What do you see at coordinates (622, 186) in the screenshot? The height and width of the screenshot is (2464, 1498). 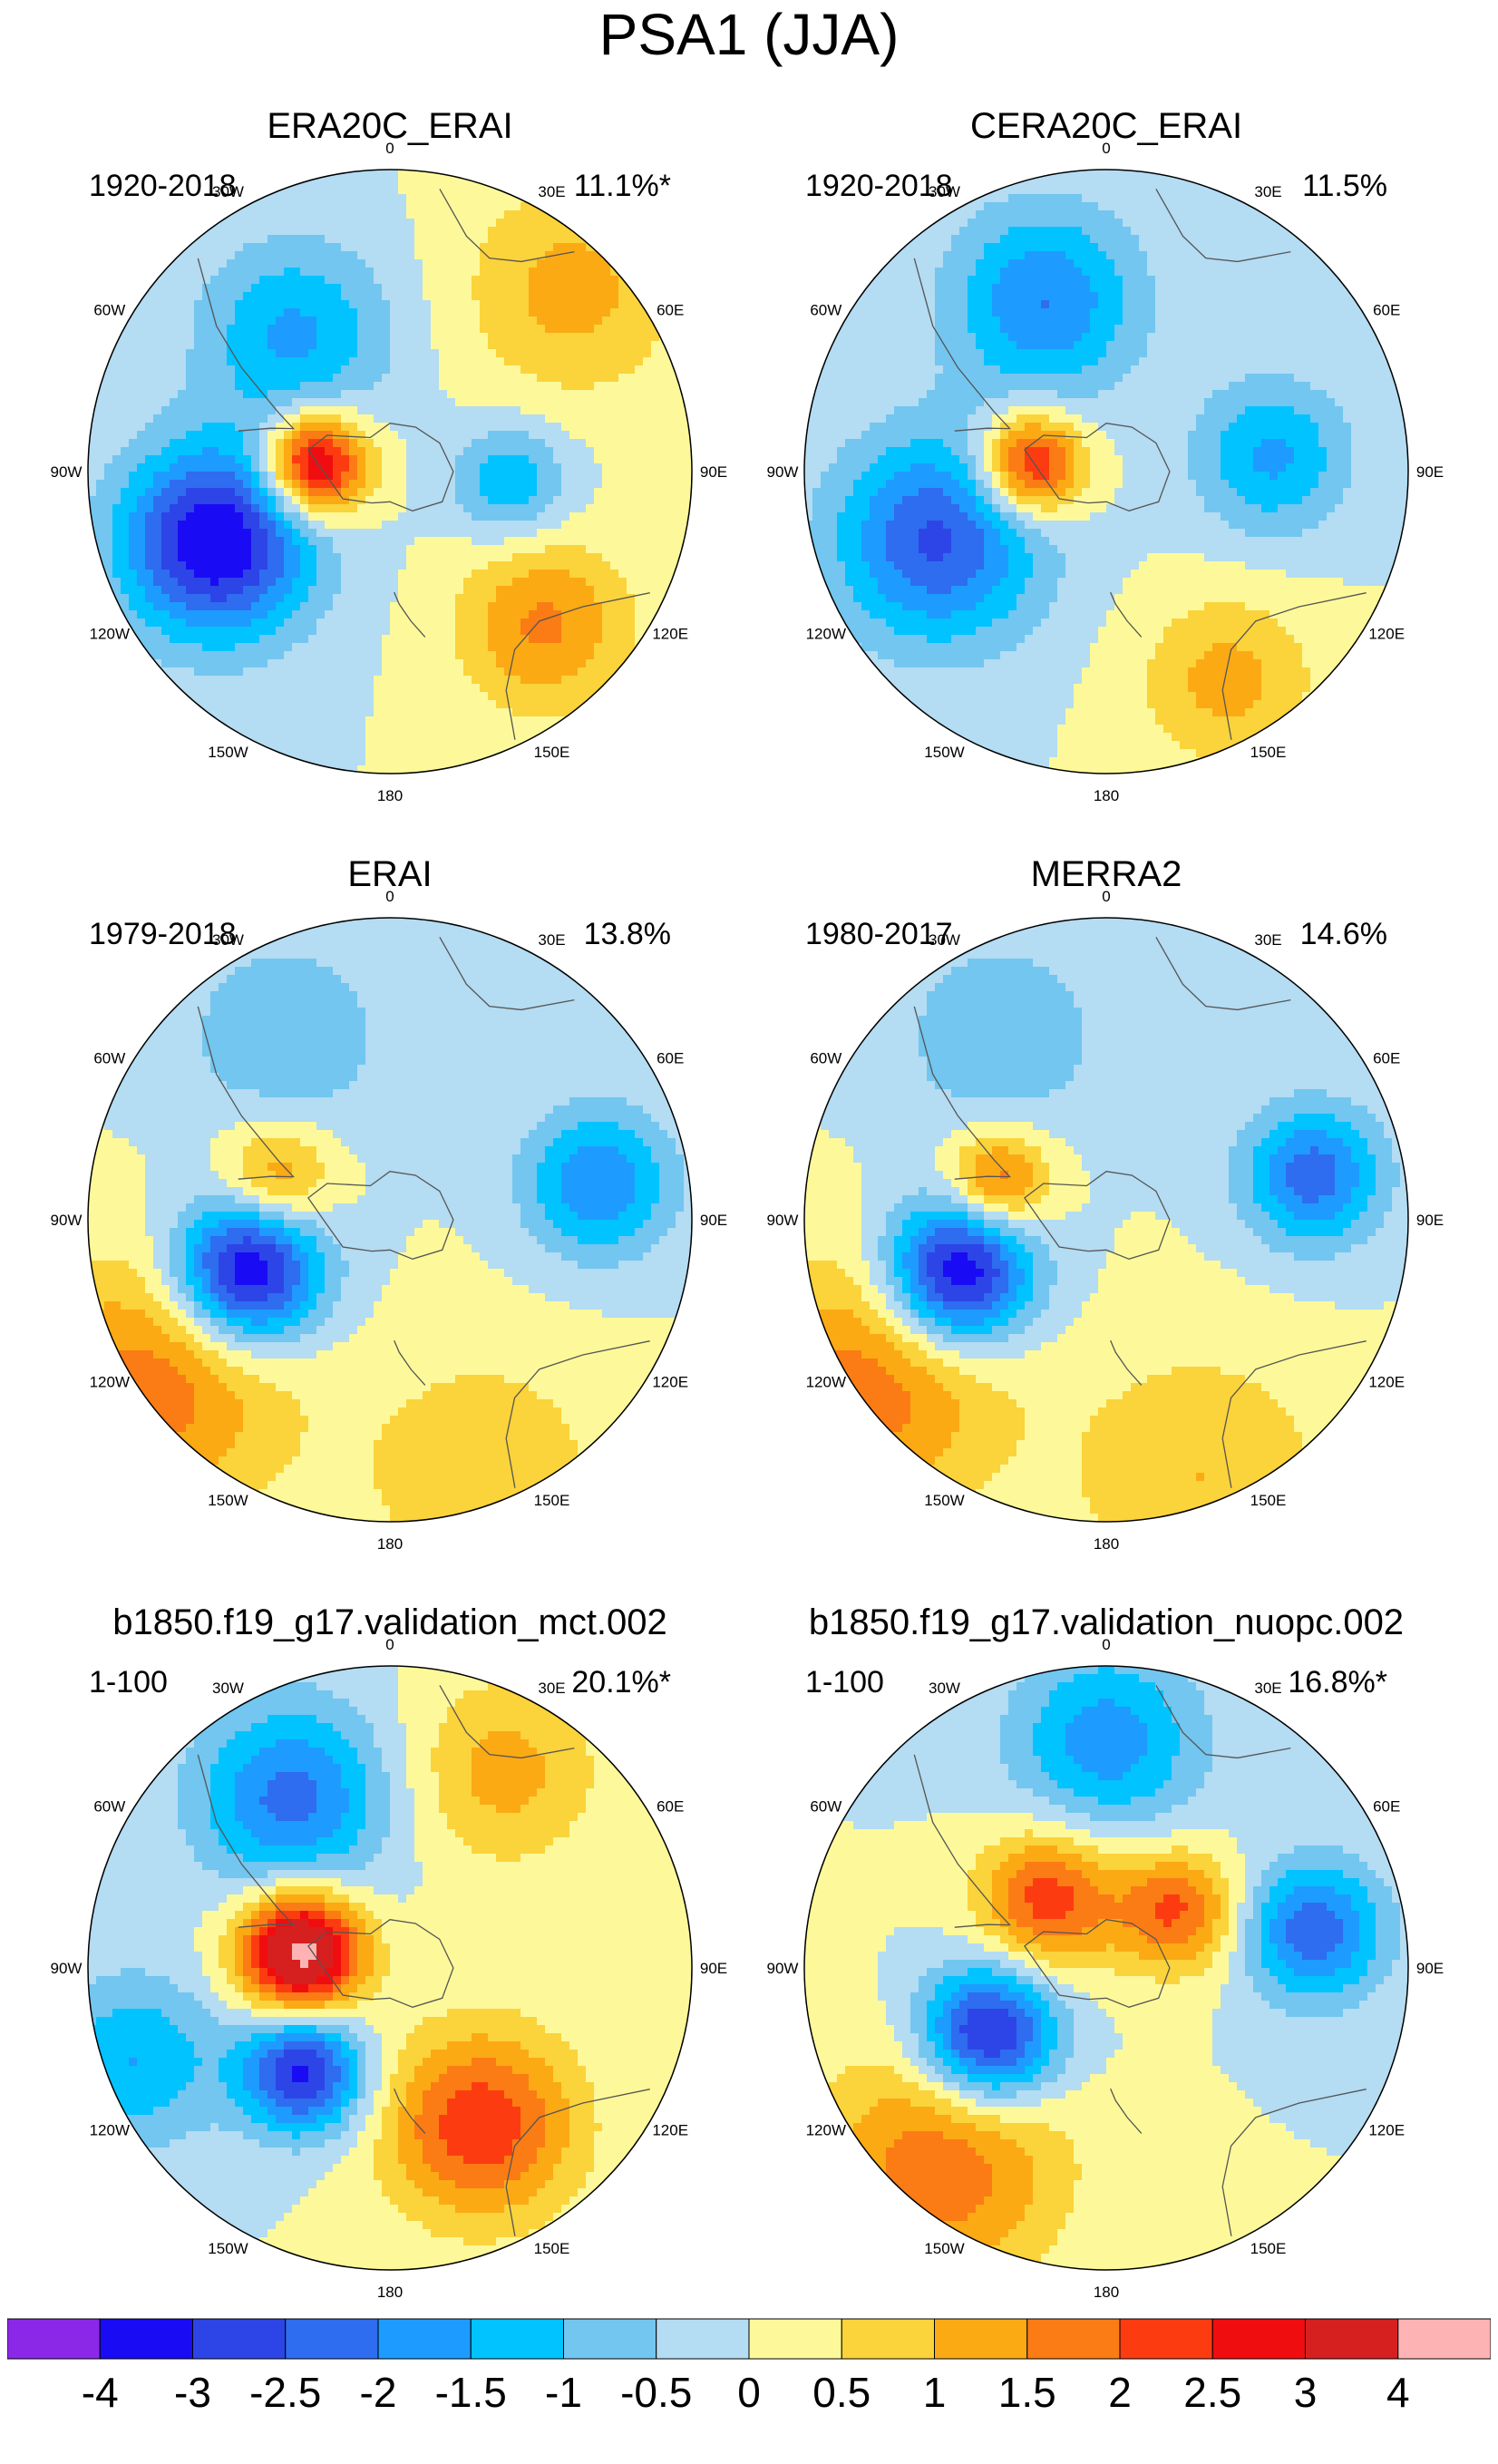 I see `panel-variance: 11.1%*` at bounding box center [622, 186].